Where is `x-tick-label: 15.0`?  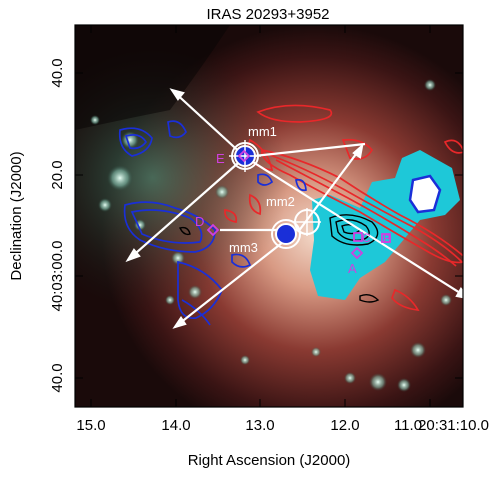 x-tick-label: 15.0 is located at coordinates (90, 425).